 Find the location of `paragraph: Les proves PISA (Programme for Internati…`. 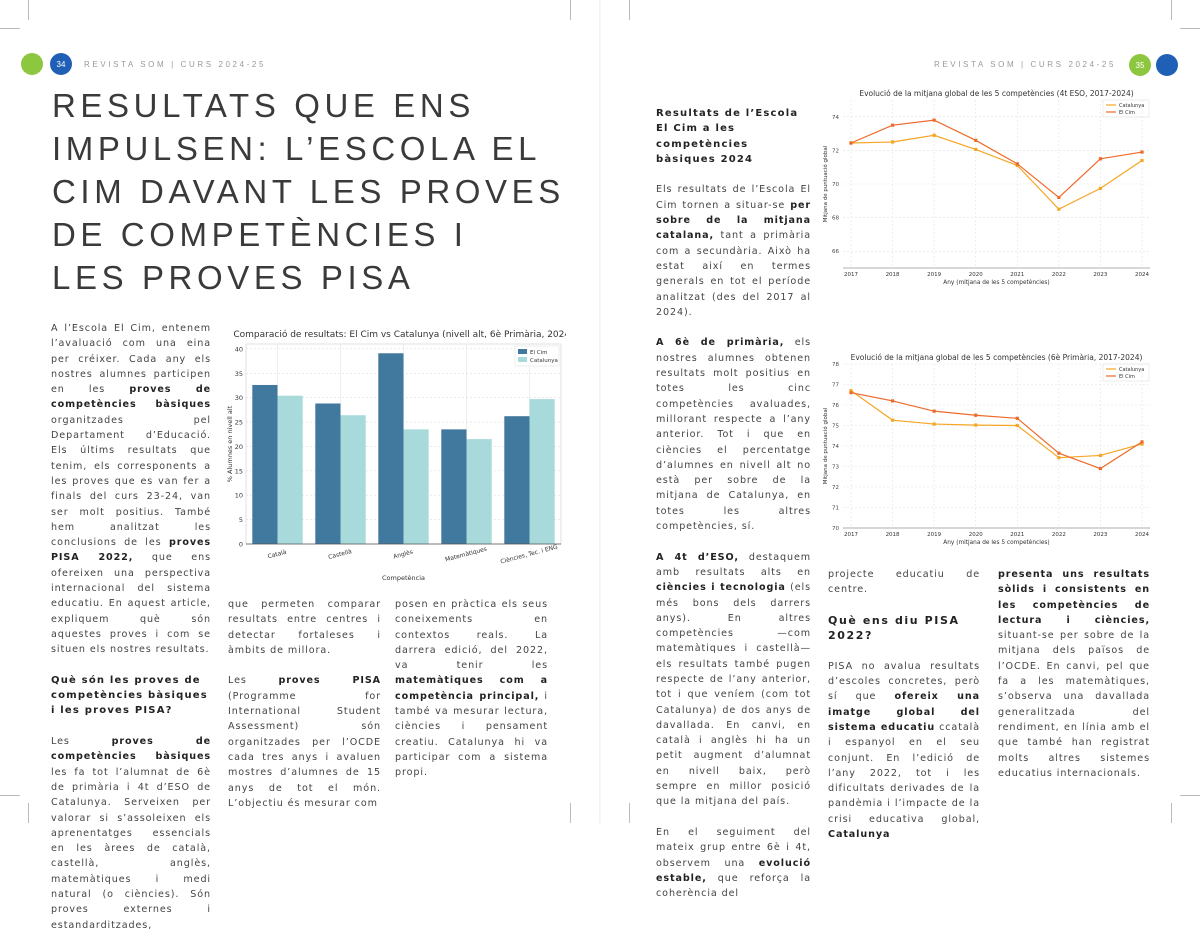

paragraph: Les proves PISA (Programme for Internati… is located at coordinates (304, 742).